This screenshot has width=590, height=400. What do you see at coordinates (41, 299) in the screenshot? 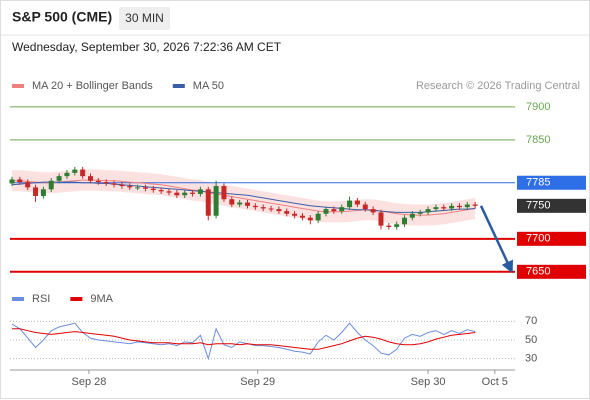
I see `legend-label: RSI` at bounding box center [41, 299].